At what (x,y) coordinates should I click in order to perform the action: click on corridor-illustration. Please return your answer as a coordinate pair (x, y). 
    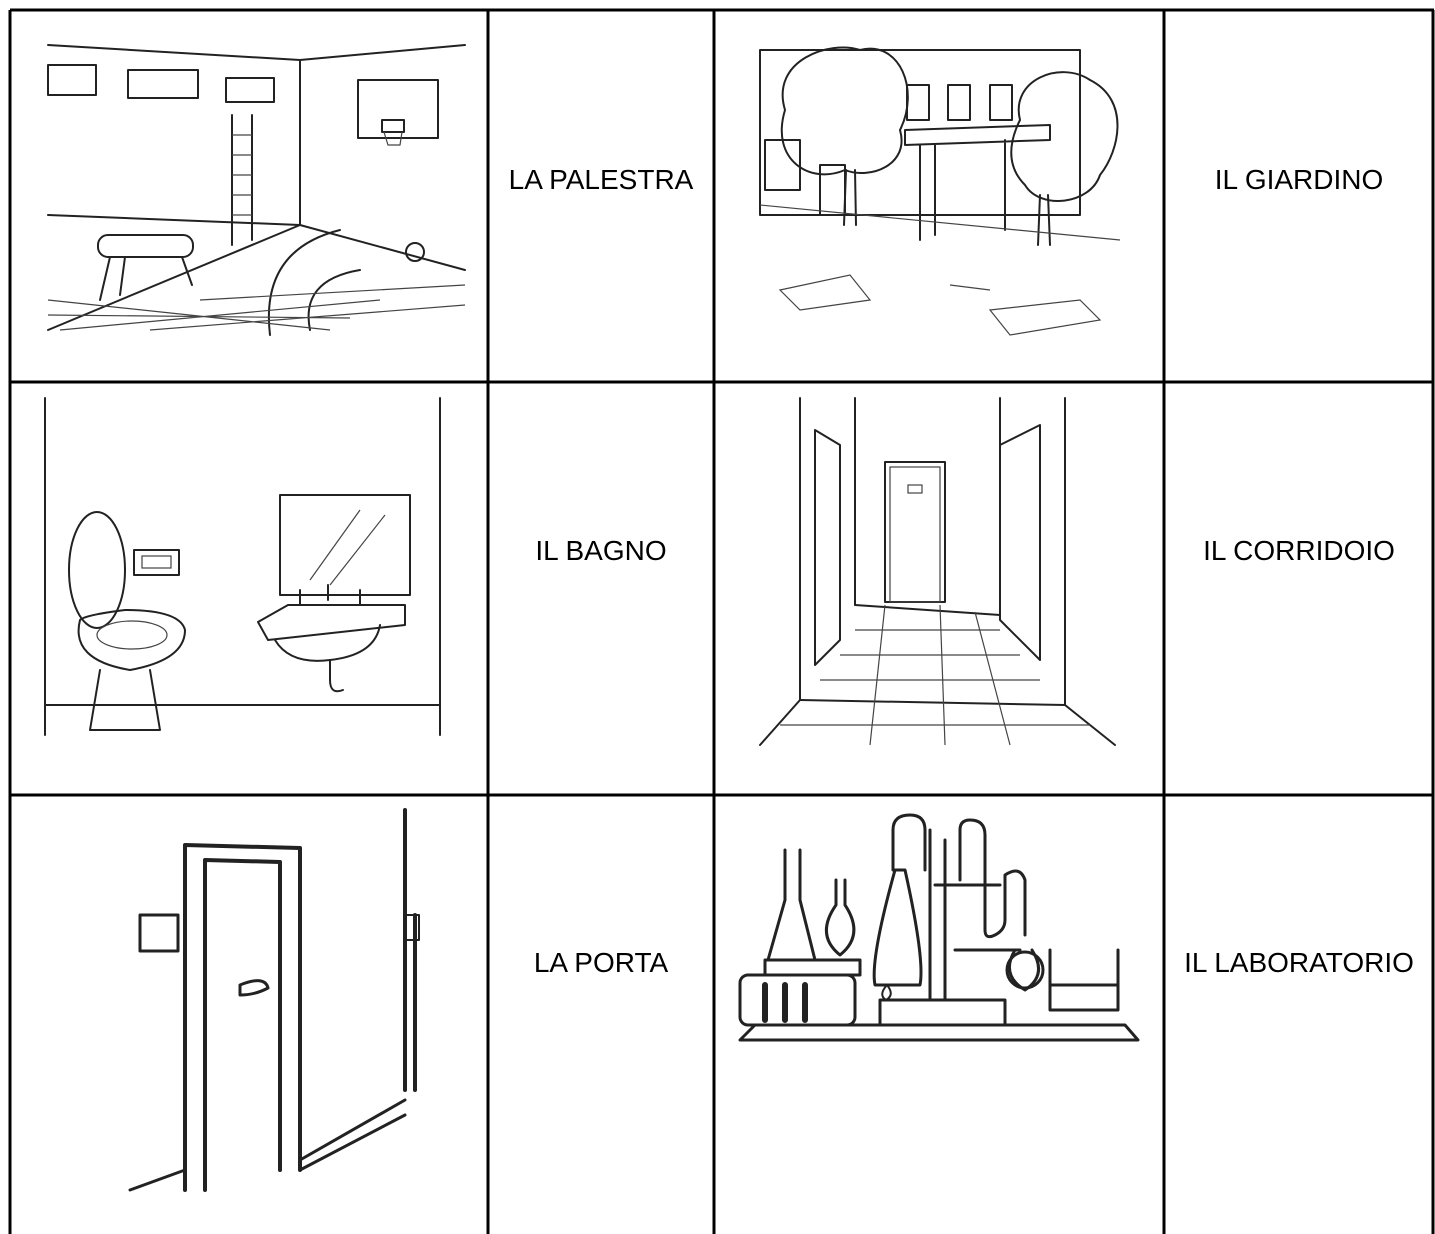
    Looking at the image, I should click on (937, 571).